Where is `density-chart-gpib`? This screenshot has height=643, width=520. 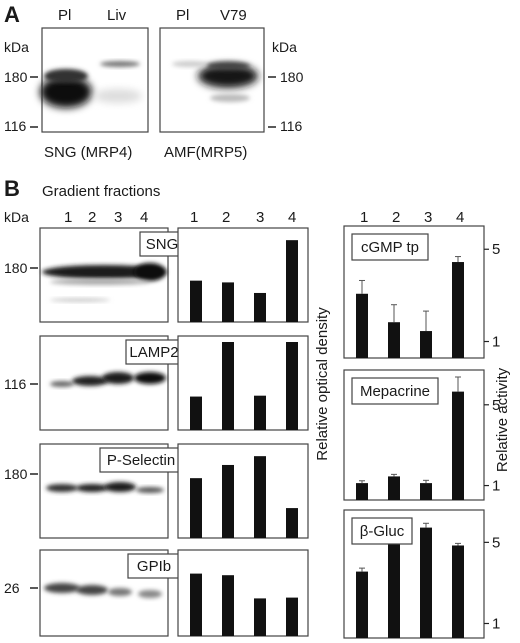 density-chart-gpib is located at coordinates (243, 593).